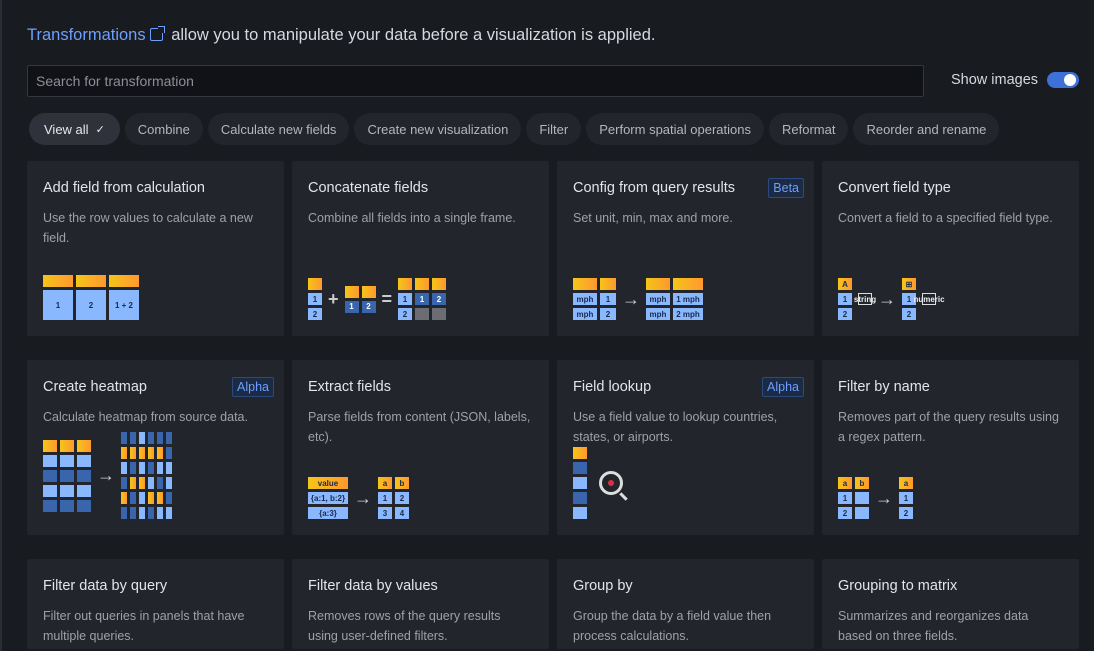 Image resolution: width=1094 pixels, height=651 pixels. I want to click on card-description: Combine all fields into a single frame., so click(412, 218).